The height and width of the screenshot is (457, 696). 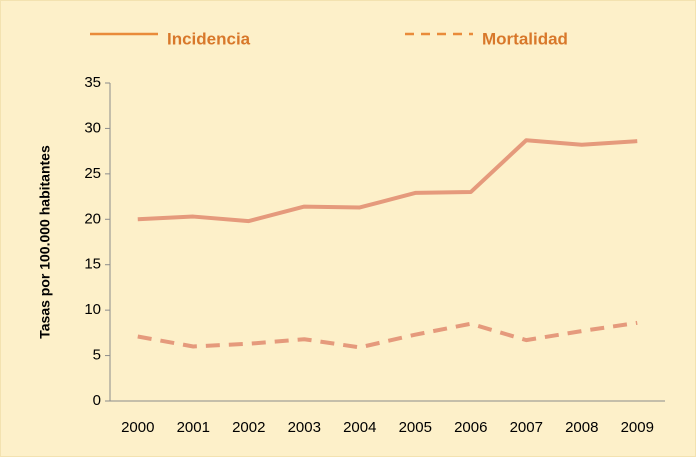 What do you see at coordinates (637, 427) in the screenshot?
I see `x-tick-label: 2009` at bounding box center [637, 427].